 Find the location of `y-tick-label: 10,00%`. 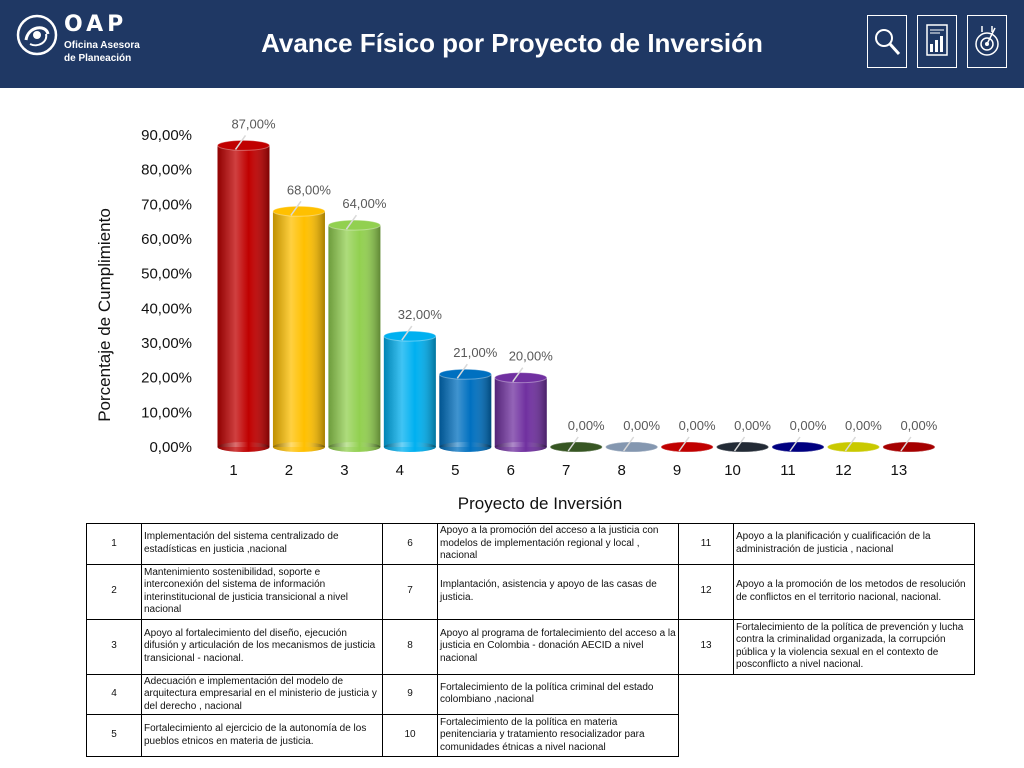

y-tick-label: 10,00% is located at coordinates (166, 412).